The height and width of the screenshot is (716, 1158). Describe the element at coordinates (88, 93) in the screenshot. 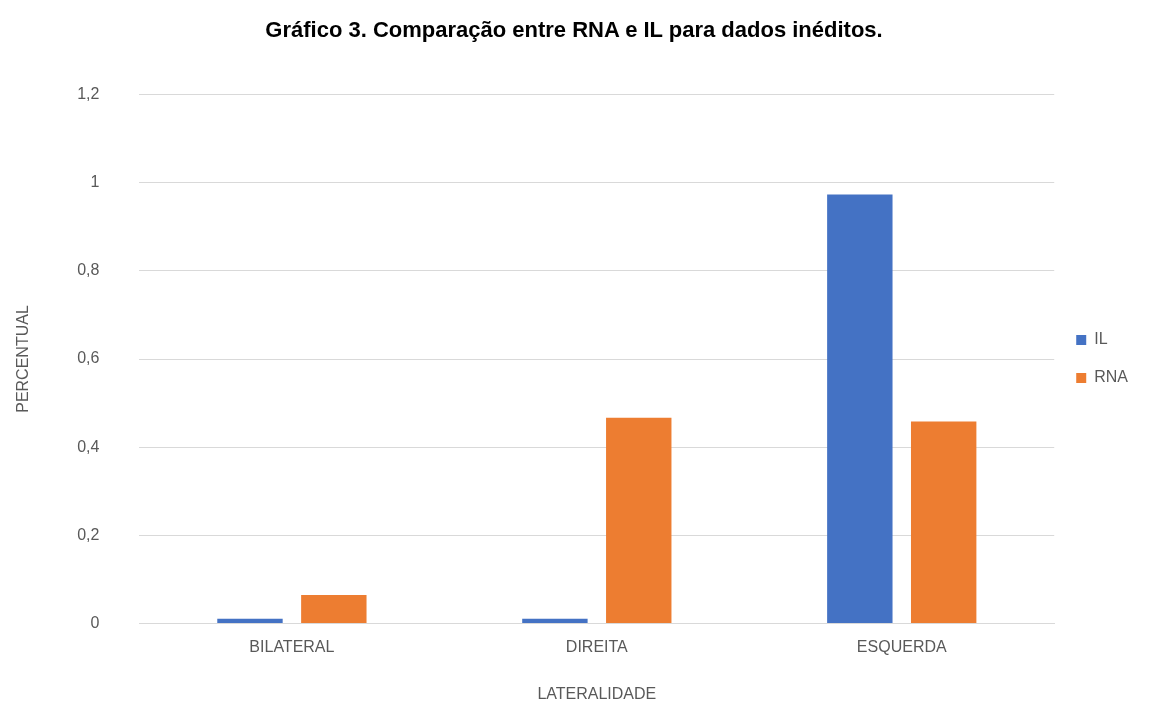

I see `y-tick-label: 1,2` at that location.